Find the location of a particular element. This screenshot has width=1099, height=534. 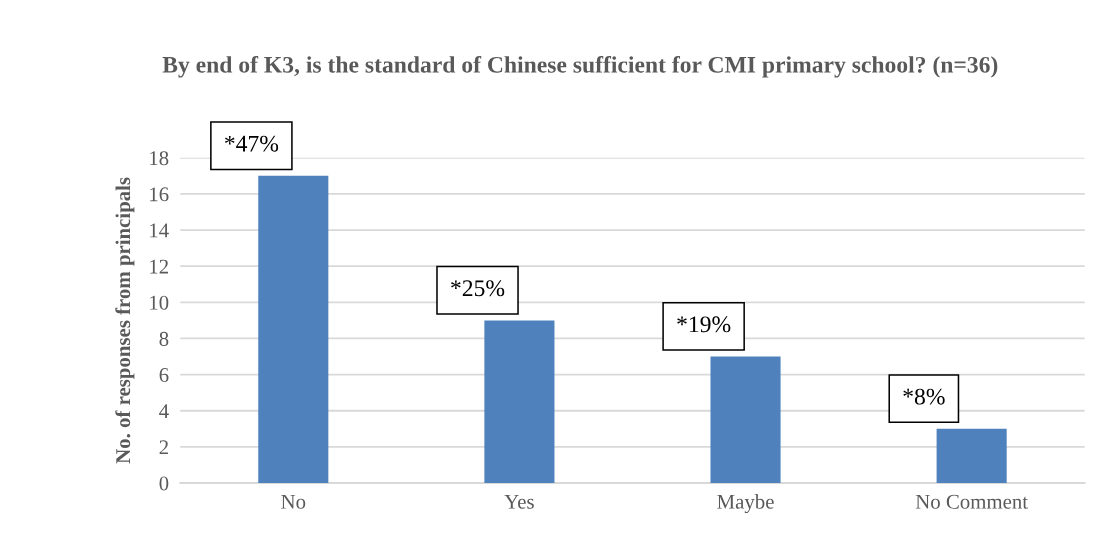

y-tick-label: 0 is located at coordinates (164, 483).